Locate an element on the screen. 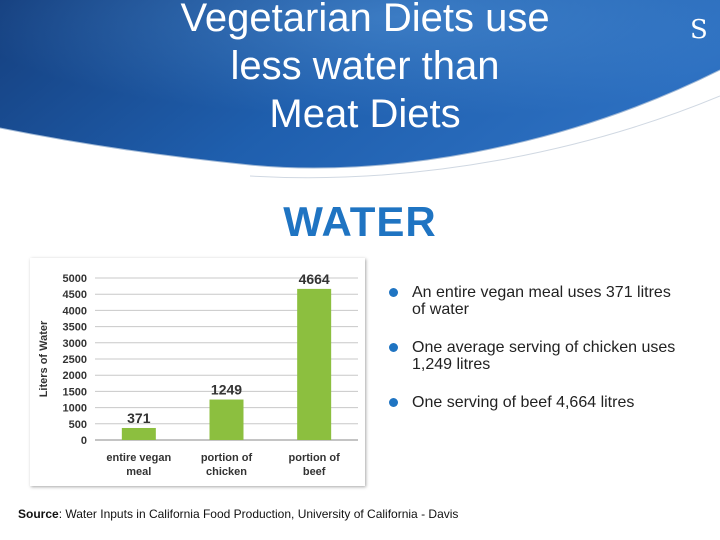 This screenshot has width=720, height=540. y-tick-label: 4500 is located at coordinates (75, 295).